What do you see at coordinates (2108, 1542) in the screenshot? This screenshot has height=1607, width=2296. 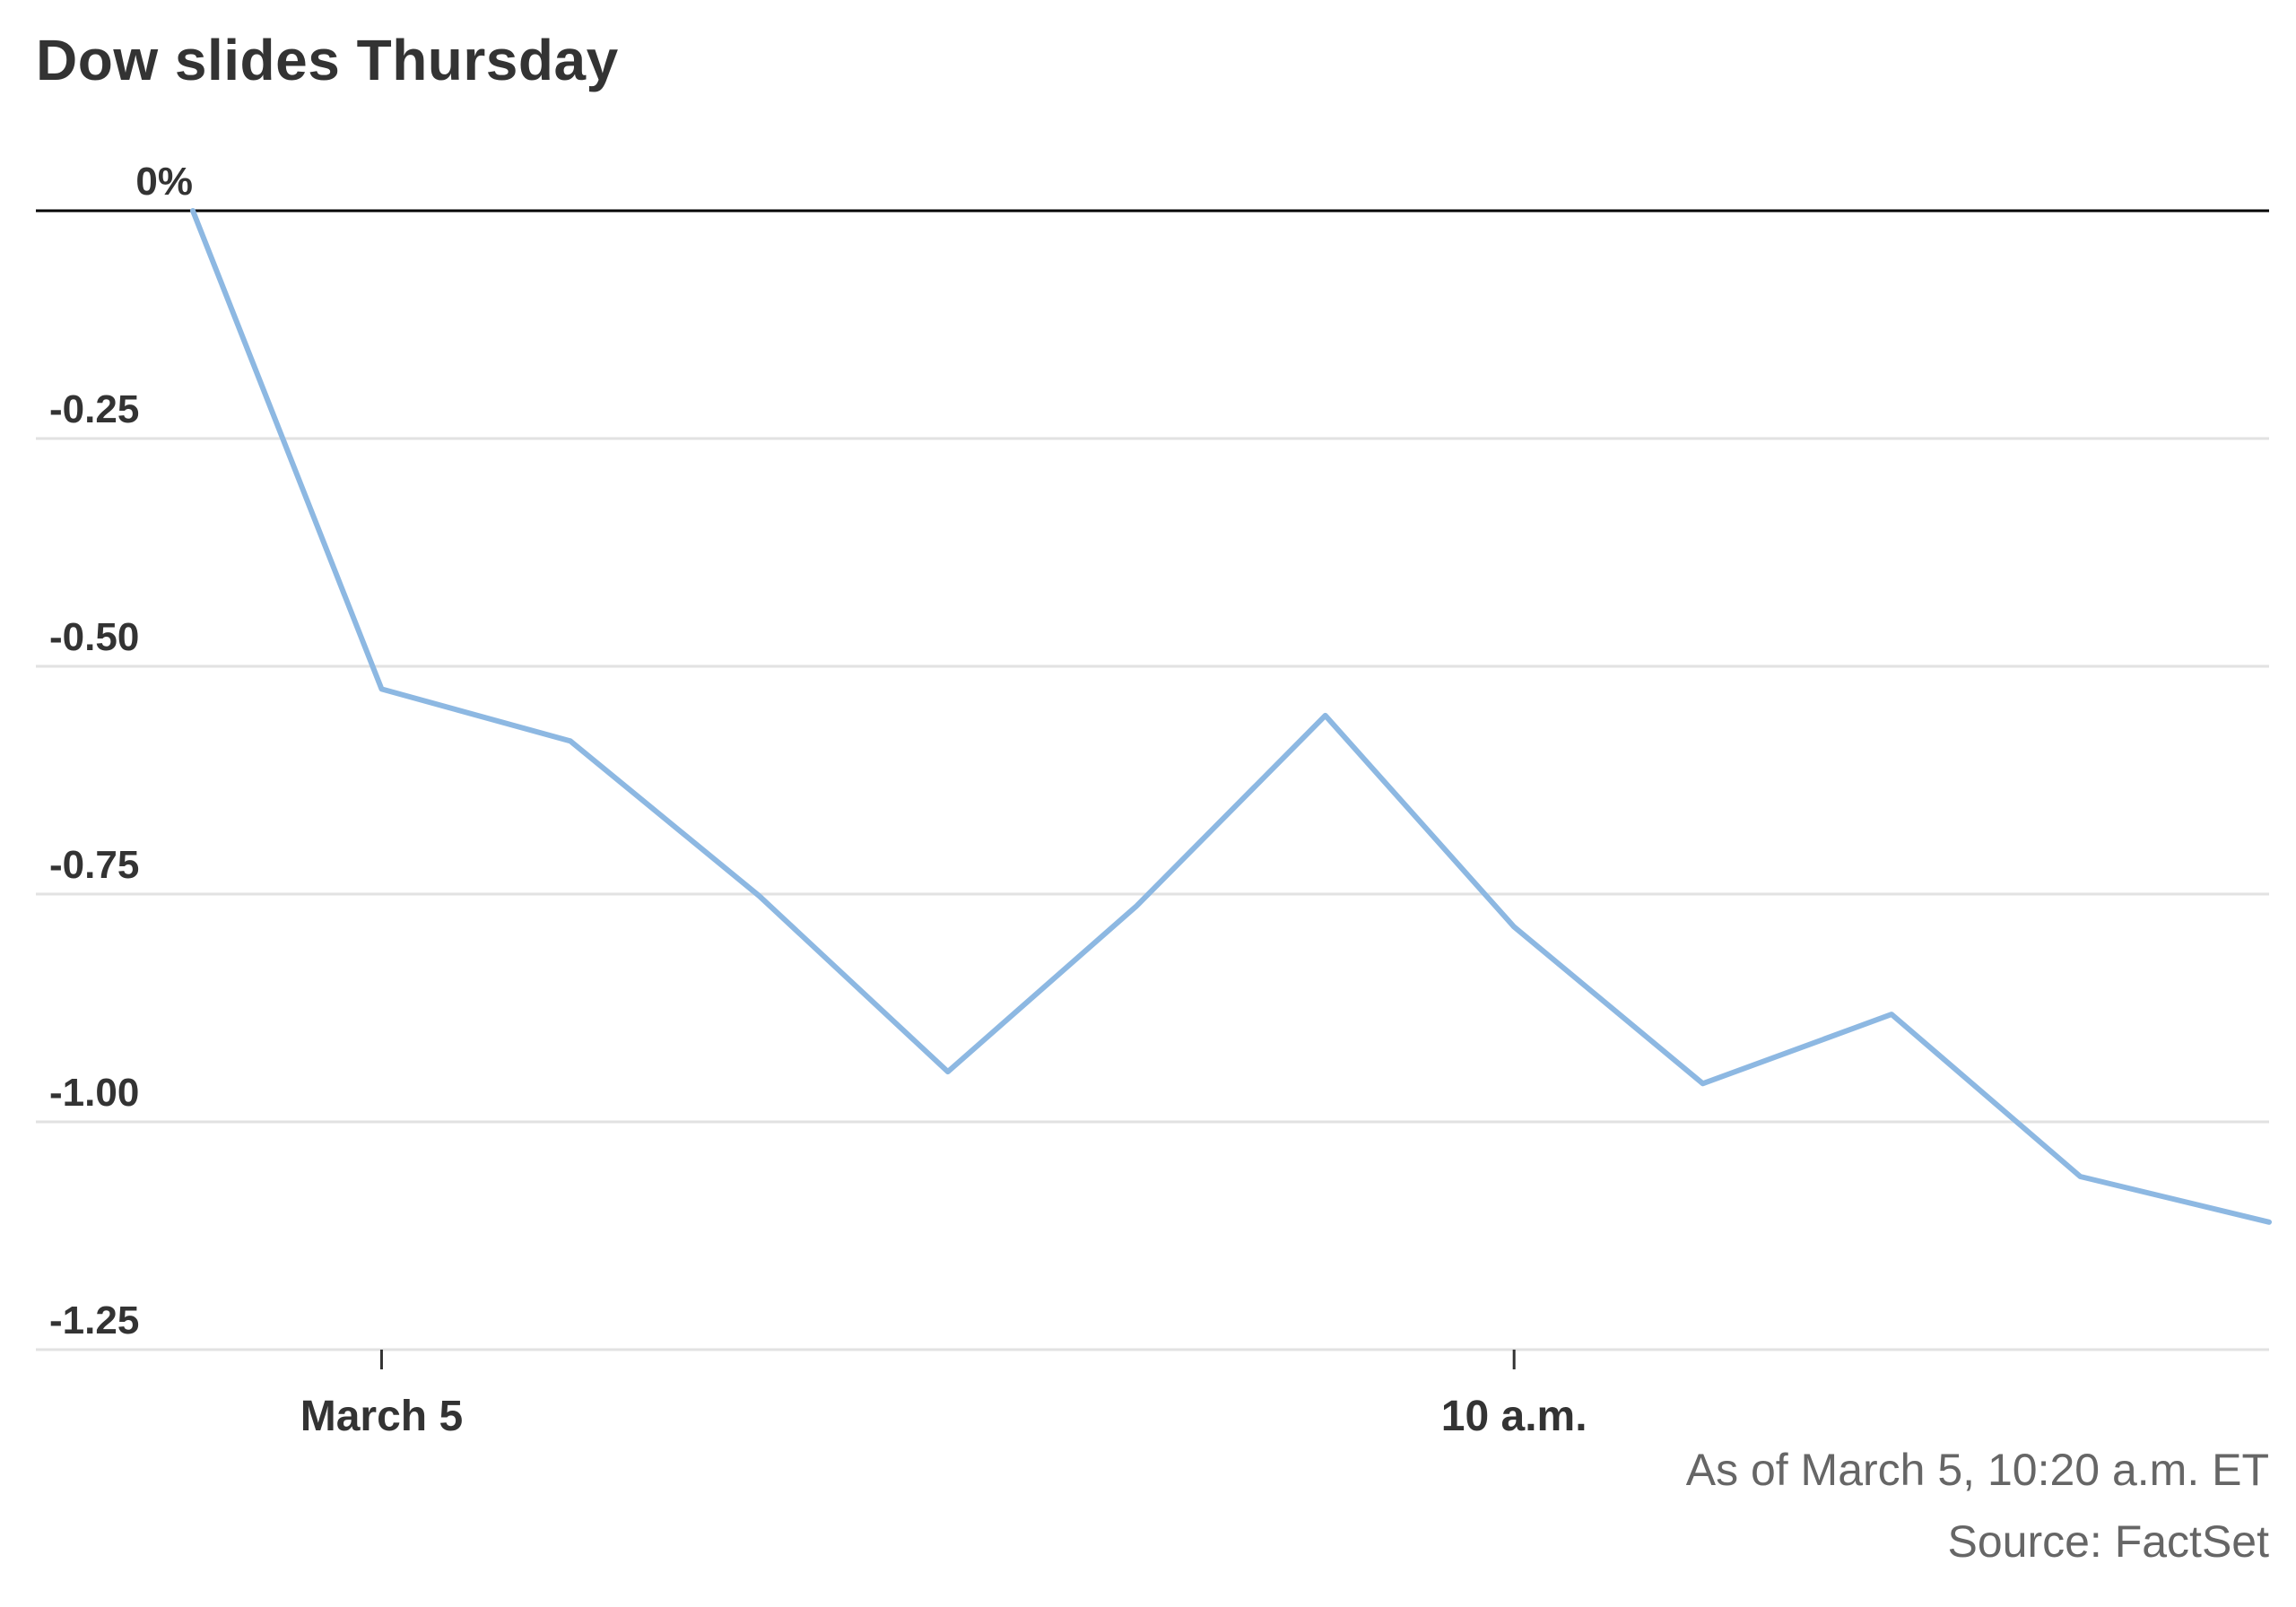 I see `source-note: Source: FactSet` at bounding box center [2108, 1542].